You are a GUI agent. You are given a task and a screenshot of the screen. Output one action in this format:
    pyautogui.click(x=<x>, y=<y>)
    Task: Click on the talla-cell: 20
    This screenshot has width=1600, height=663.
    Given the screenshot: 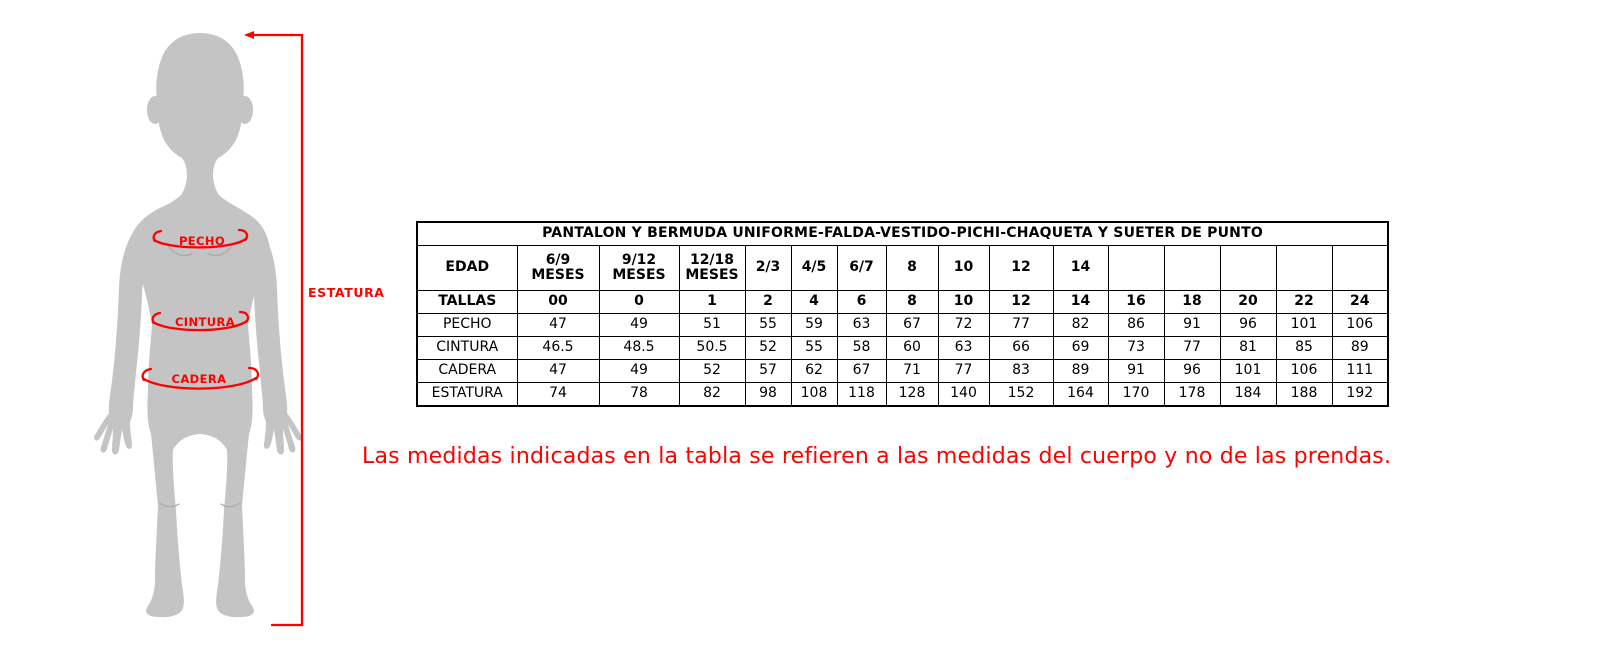 What is the action you would take?
    pyautogui.click(x=1248, y=302)
    